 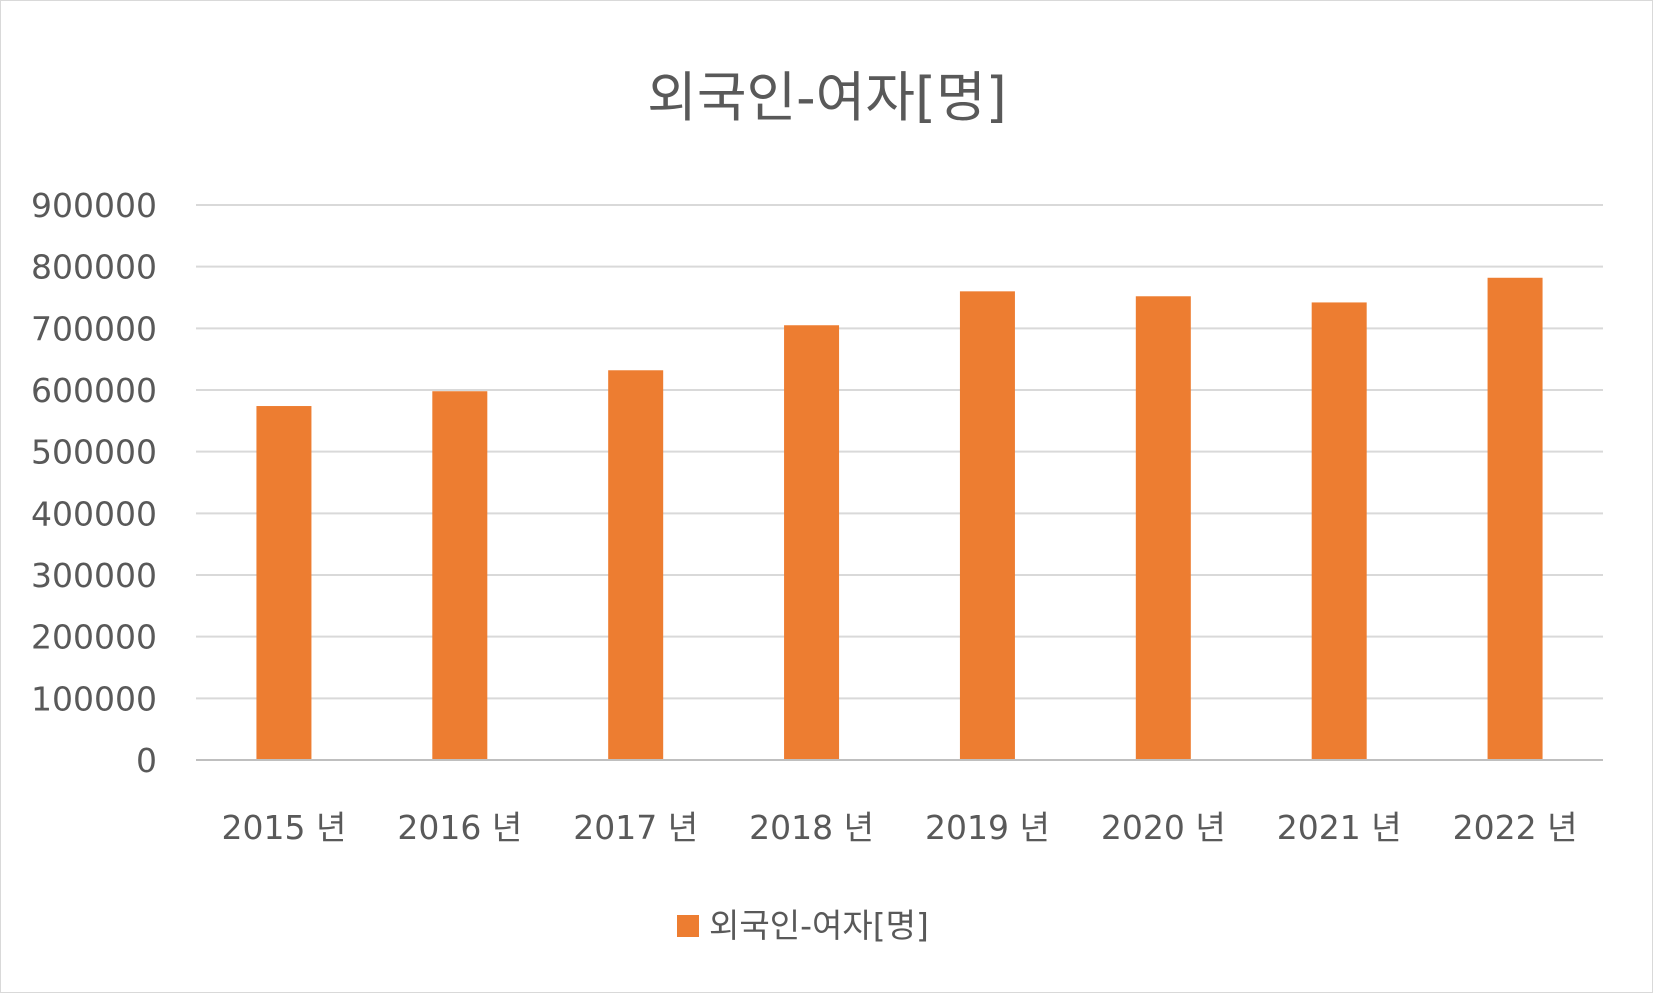 What do you see at coordinates (636, 565) in the screenshot?
I see `bar-2017-년` at bounding box center [636, 565].